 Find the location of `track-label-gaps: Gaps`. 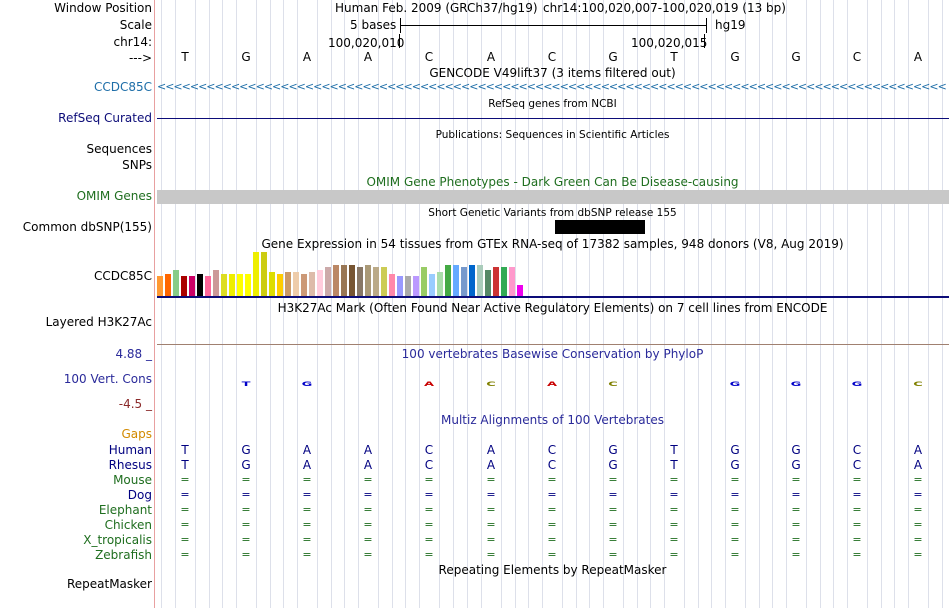

track-label-gaps: Gaps is located at coordinates (136, 434).